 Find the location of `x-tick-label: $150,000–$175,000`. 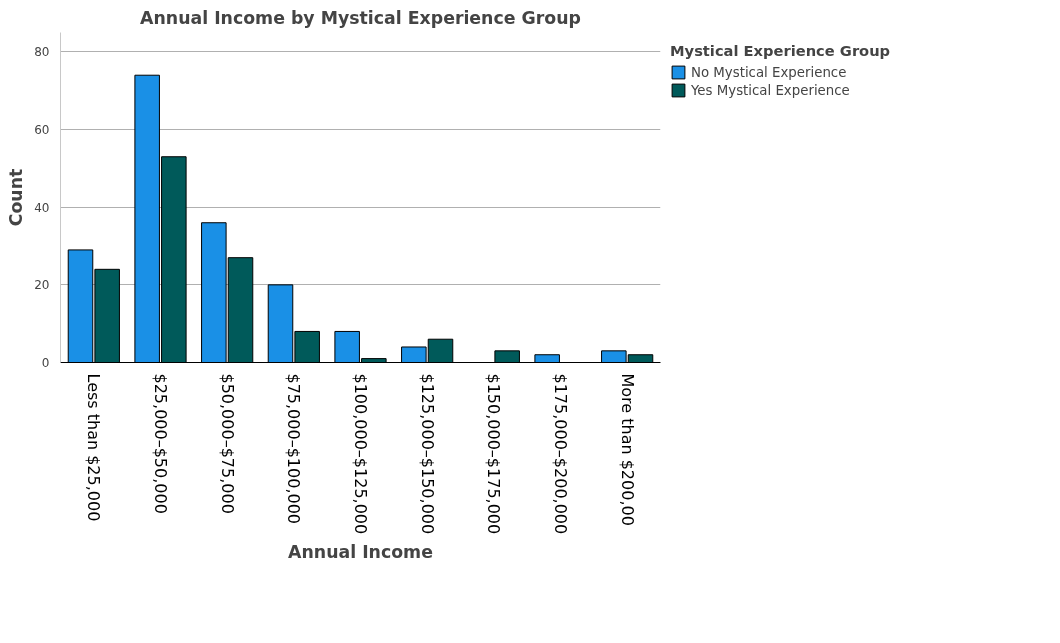

x-tick-label: $150,000–$175,000 is located at coordinates (494, 454).